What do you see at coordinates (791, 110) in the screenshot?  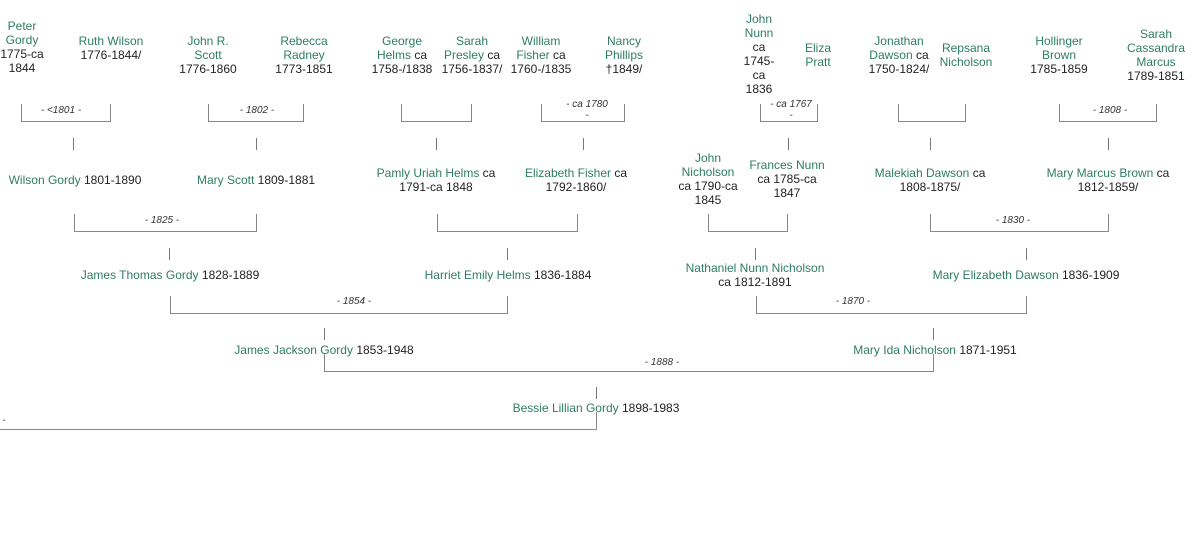 I see `marriage-year: - ca 1767 -` at bounding box center [791, 110].